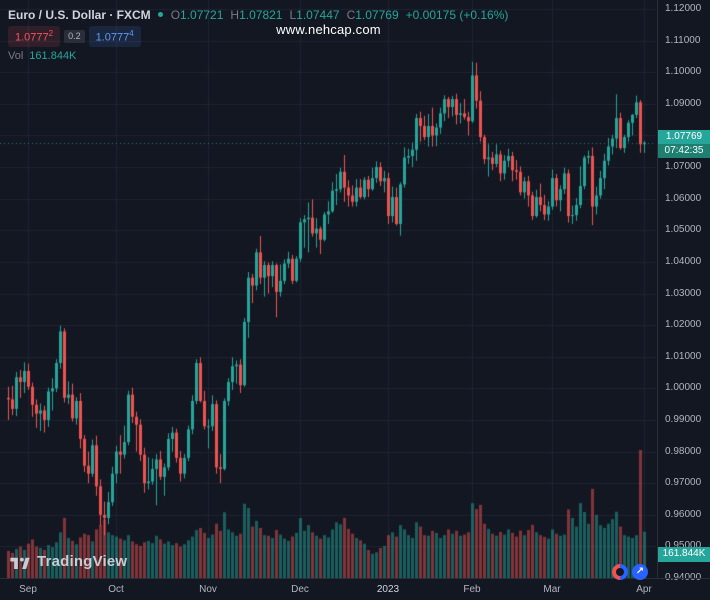 Image resolution: width=710 pixels, height=600 pixels. I want to click on bar-countdown: 07:42:35, so click(684, 150).